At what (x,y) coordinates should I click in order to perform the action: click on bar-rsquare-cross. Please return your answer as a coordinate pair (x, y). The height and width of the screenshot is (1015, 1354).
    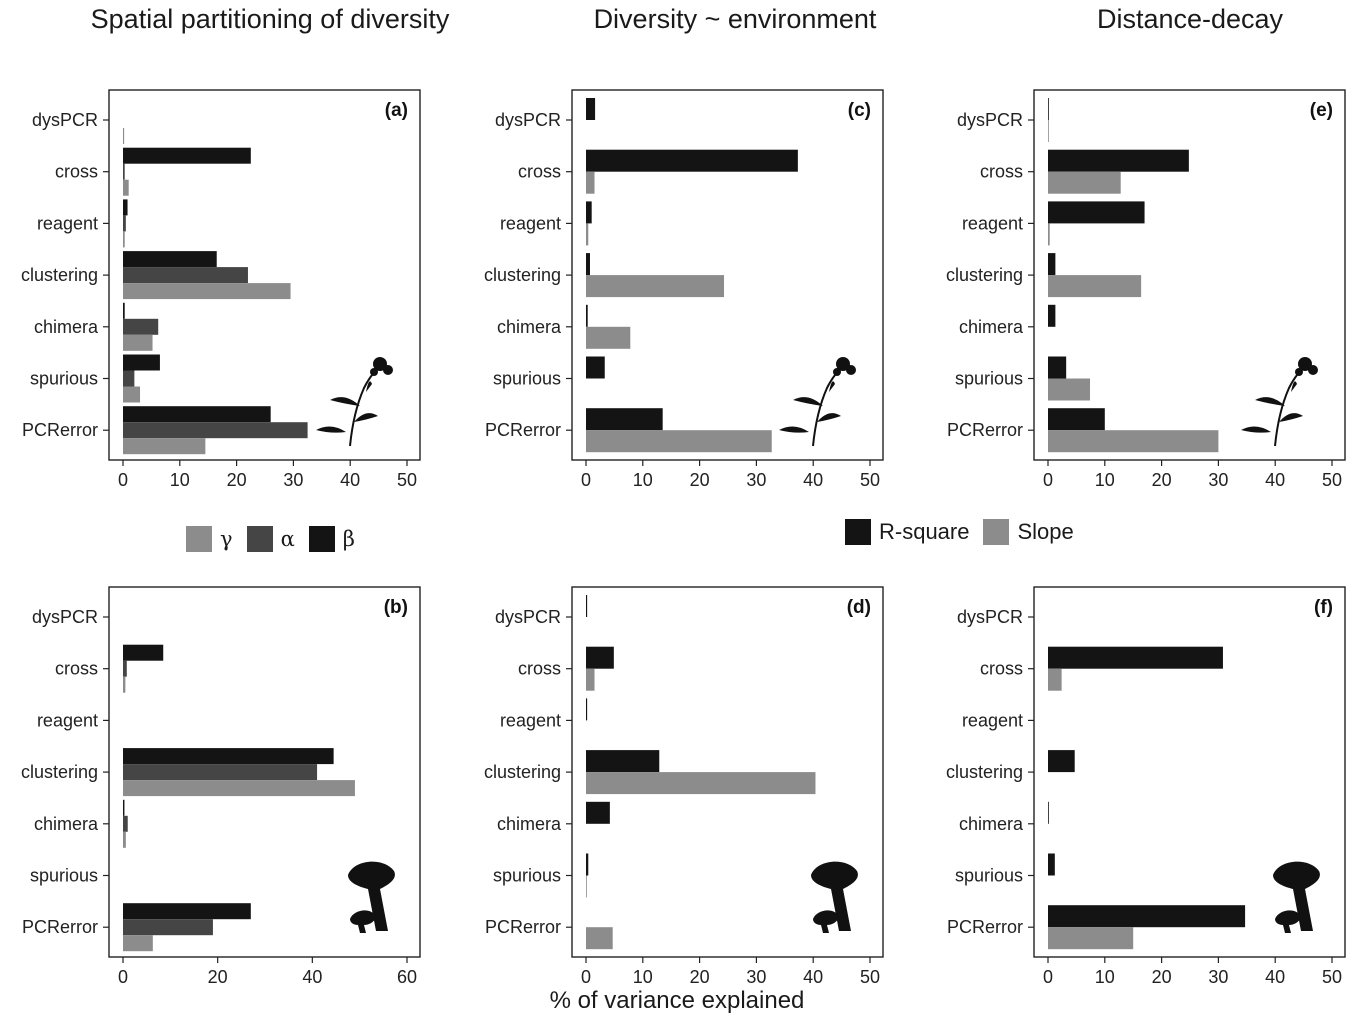
    Looking at the image, I should click on (1118, 160).